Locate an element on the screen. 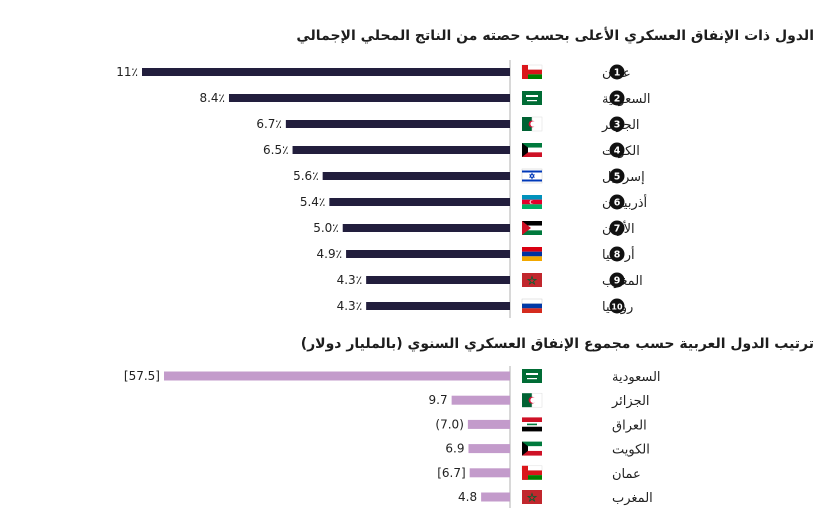 This screenshot has width=828, height=524. rank-number: 1 is located at coordinates (617, 73).